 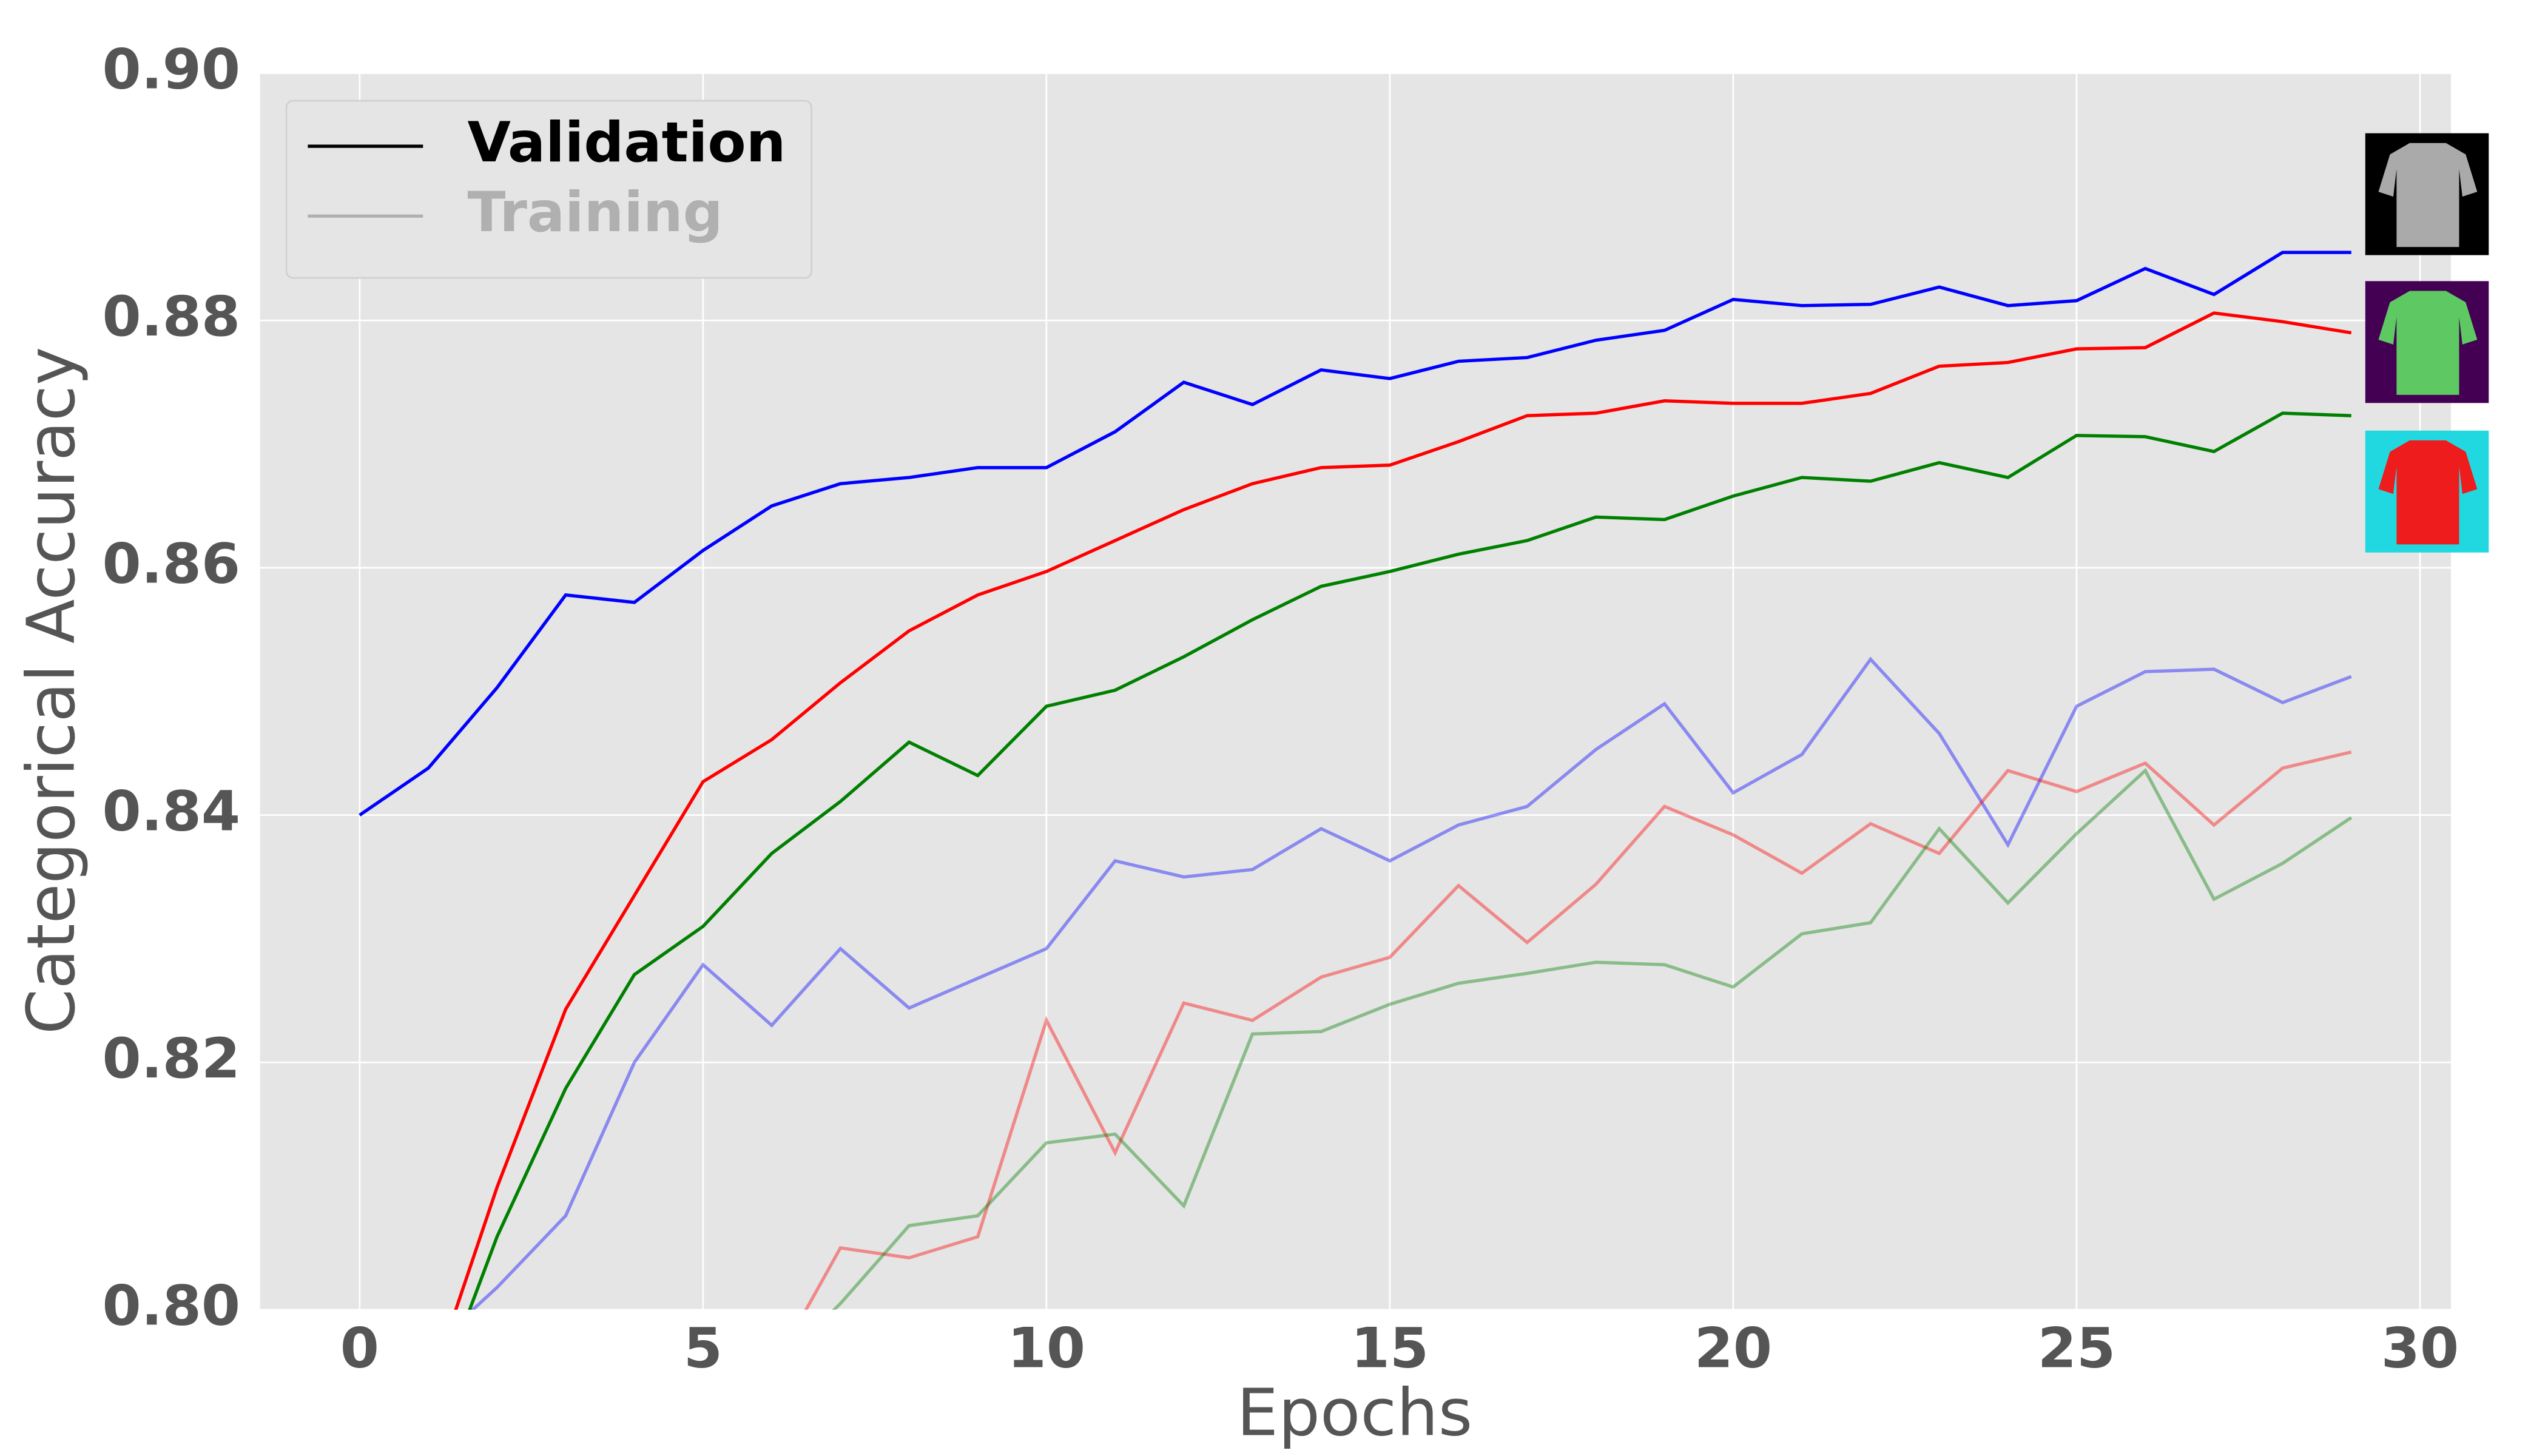 What do you see at coordinates (2076, 1348) in the screenshot?
I see `x-tick-label: 25` at bounding box center [2076, 1348].